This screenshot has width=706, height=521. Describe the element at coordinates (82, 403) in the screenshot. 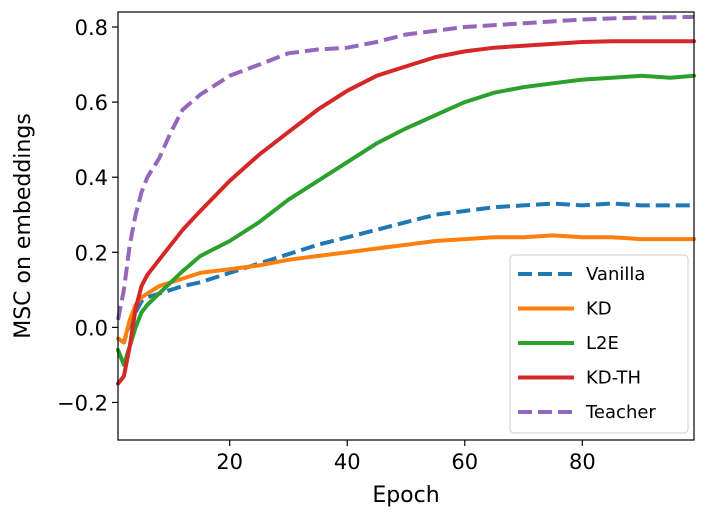

I see `y-tick-label: −0.2` at that location.